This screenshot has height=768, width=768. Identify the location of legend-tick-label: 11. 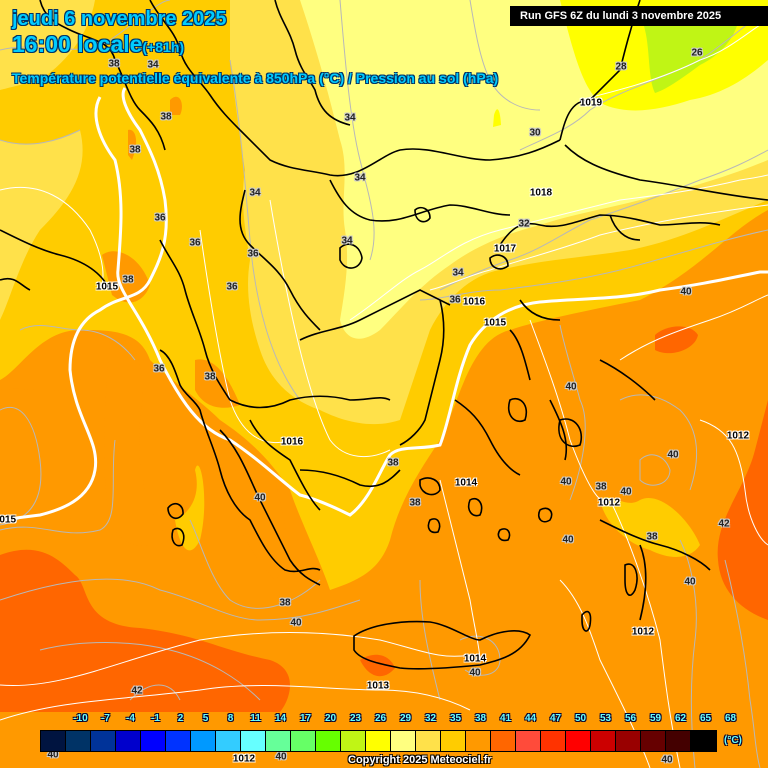
(255, 718).